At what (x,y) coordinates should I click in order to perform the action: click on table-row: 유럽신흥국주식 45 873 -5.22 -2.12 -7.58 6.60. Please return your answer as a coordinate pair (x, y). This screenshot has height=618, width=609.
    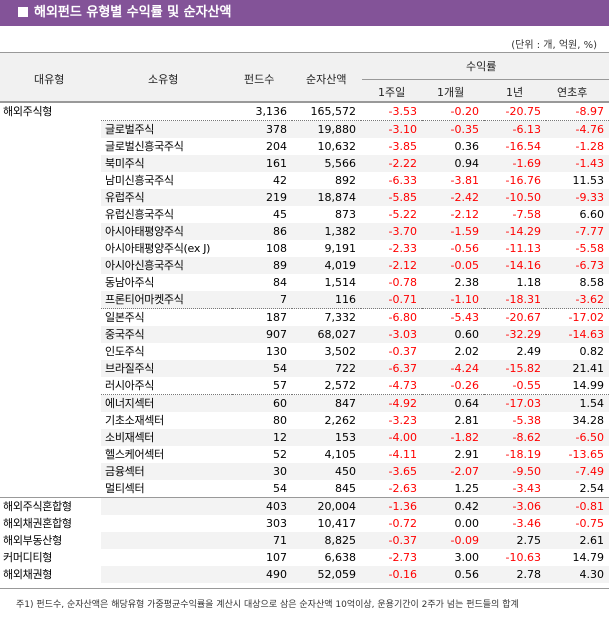
    Looking at the image, I should click on (304, 214).